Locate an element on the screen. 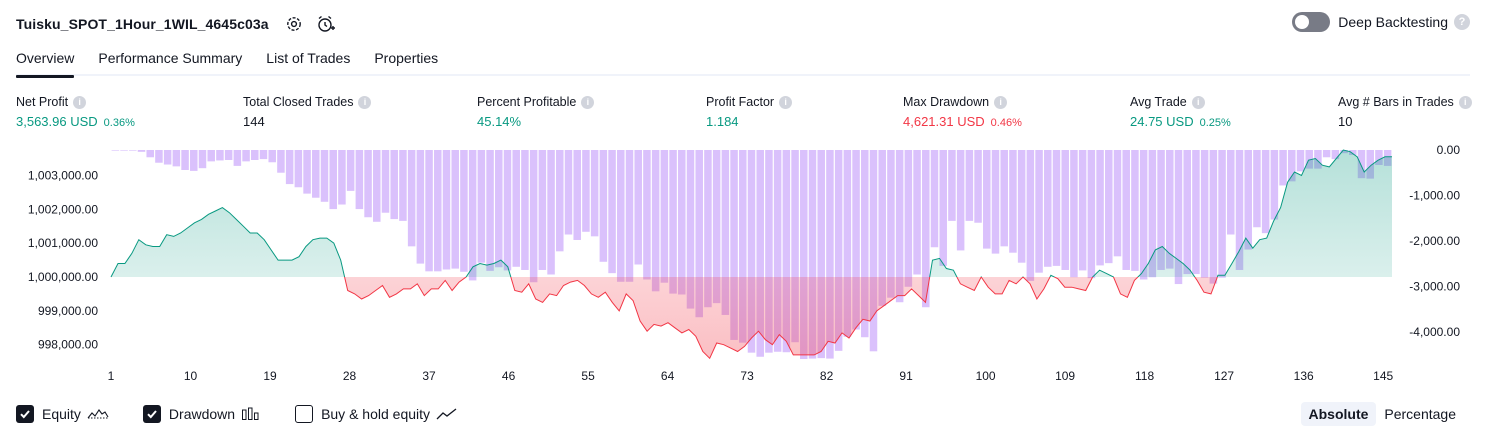  deep-backtesting-label: Deep Backtesting is located at coordinates (1393, 22).